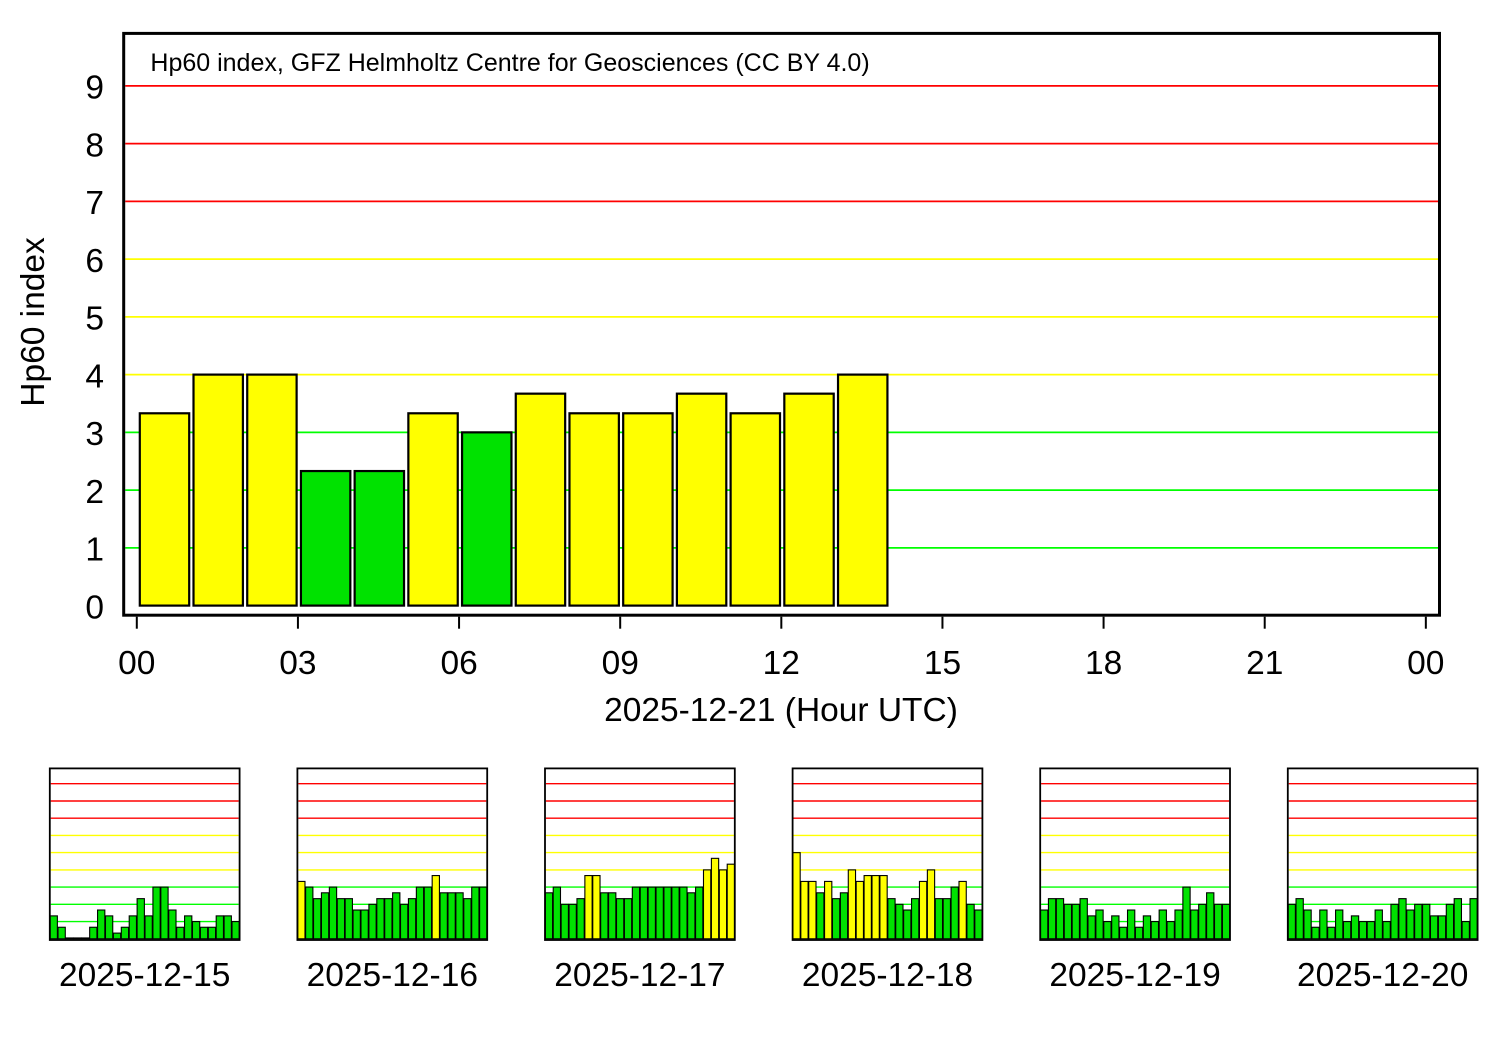  What do you see at coordinates (392, 975) in the screenshot?
I see `svg-text: 2025-12-16` at bounding box center [392, 975].